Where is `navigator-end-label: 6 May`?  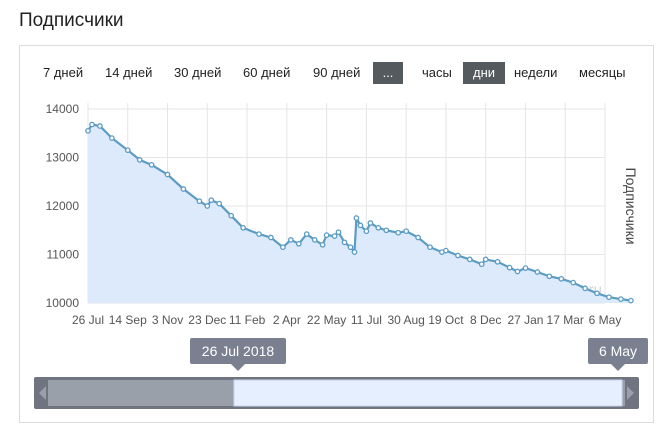
navigator-end-label: 6 May is located at coordinates (618, 354).